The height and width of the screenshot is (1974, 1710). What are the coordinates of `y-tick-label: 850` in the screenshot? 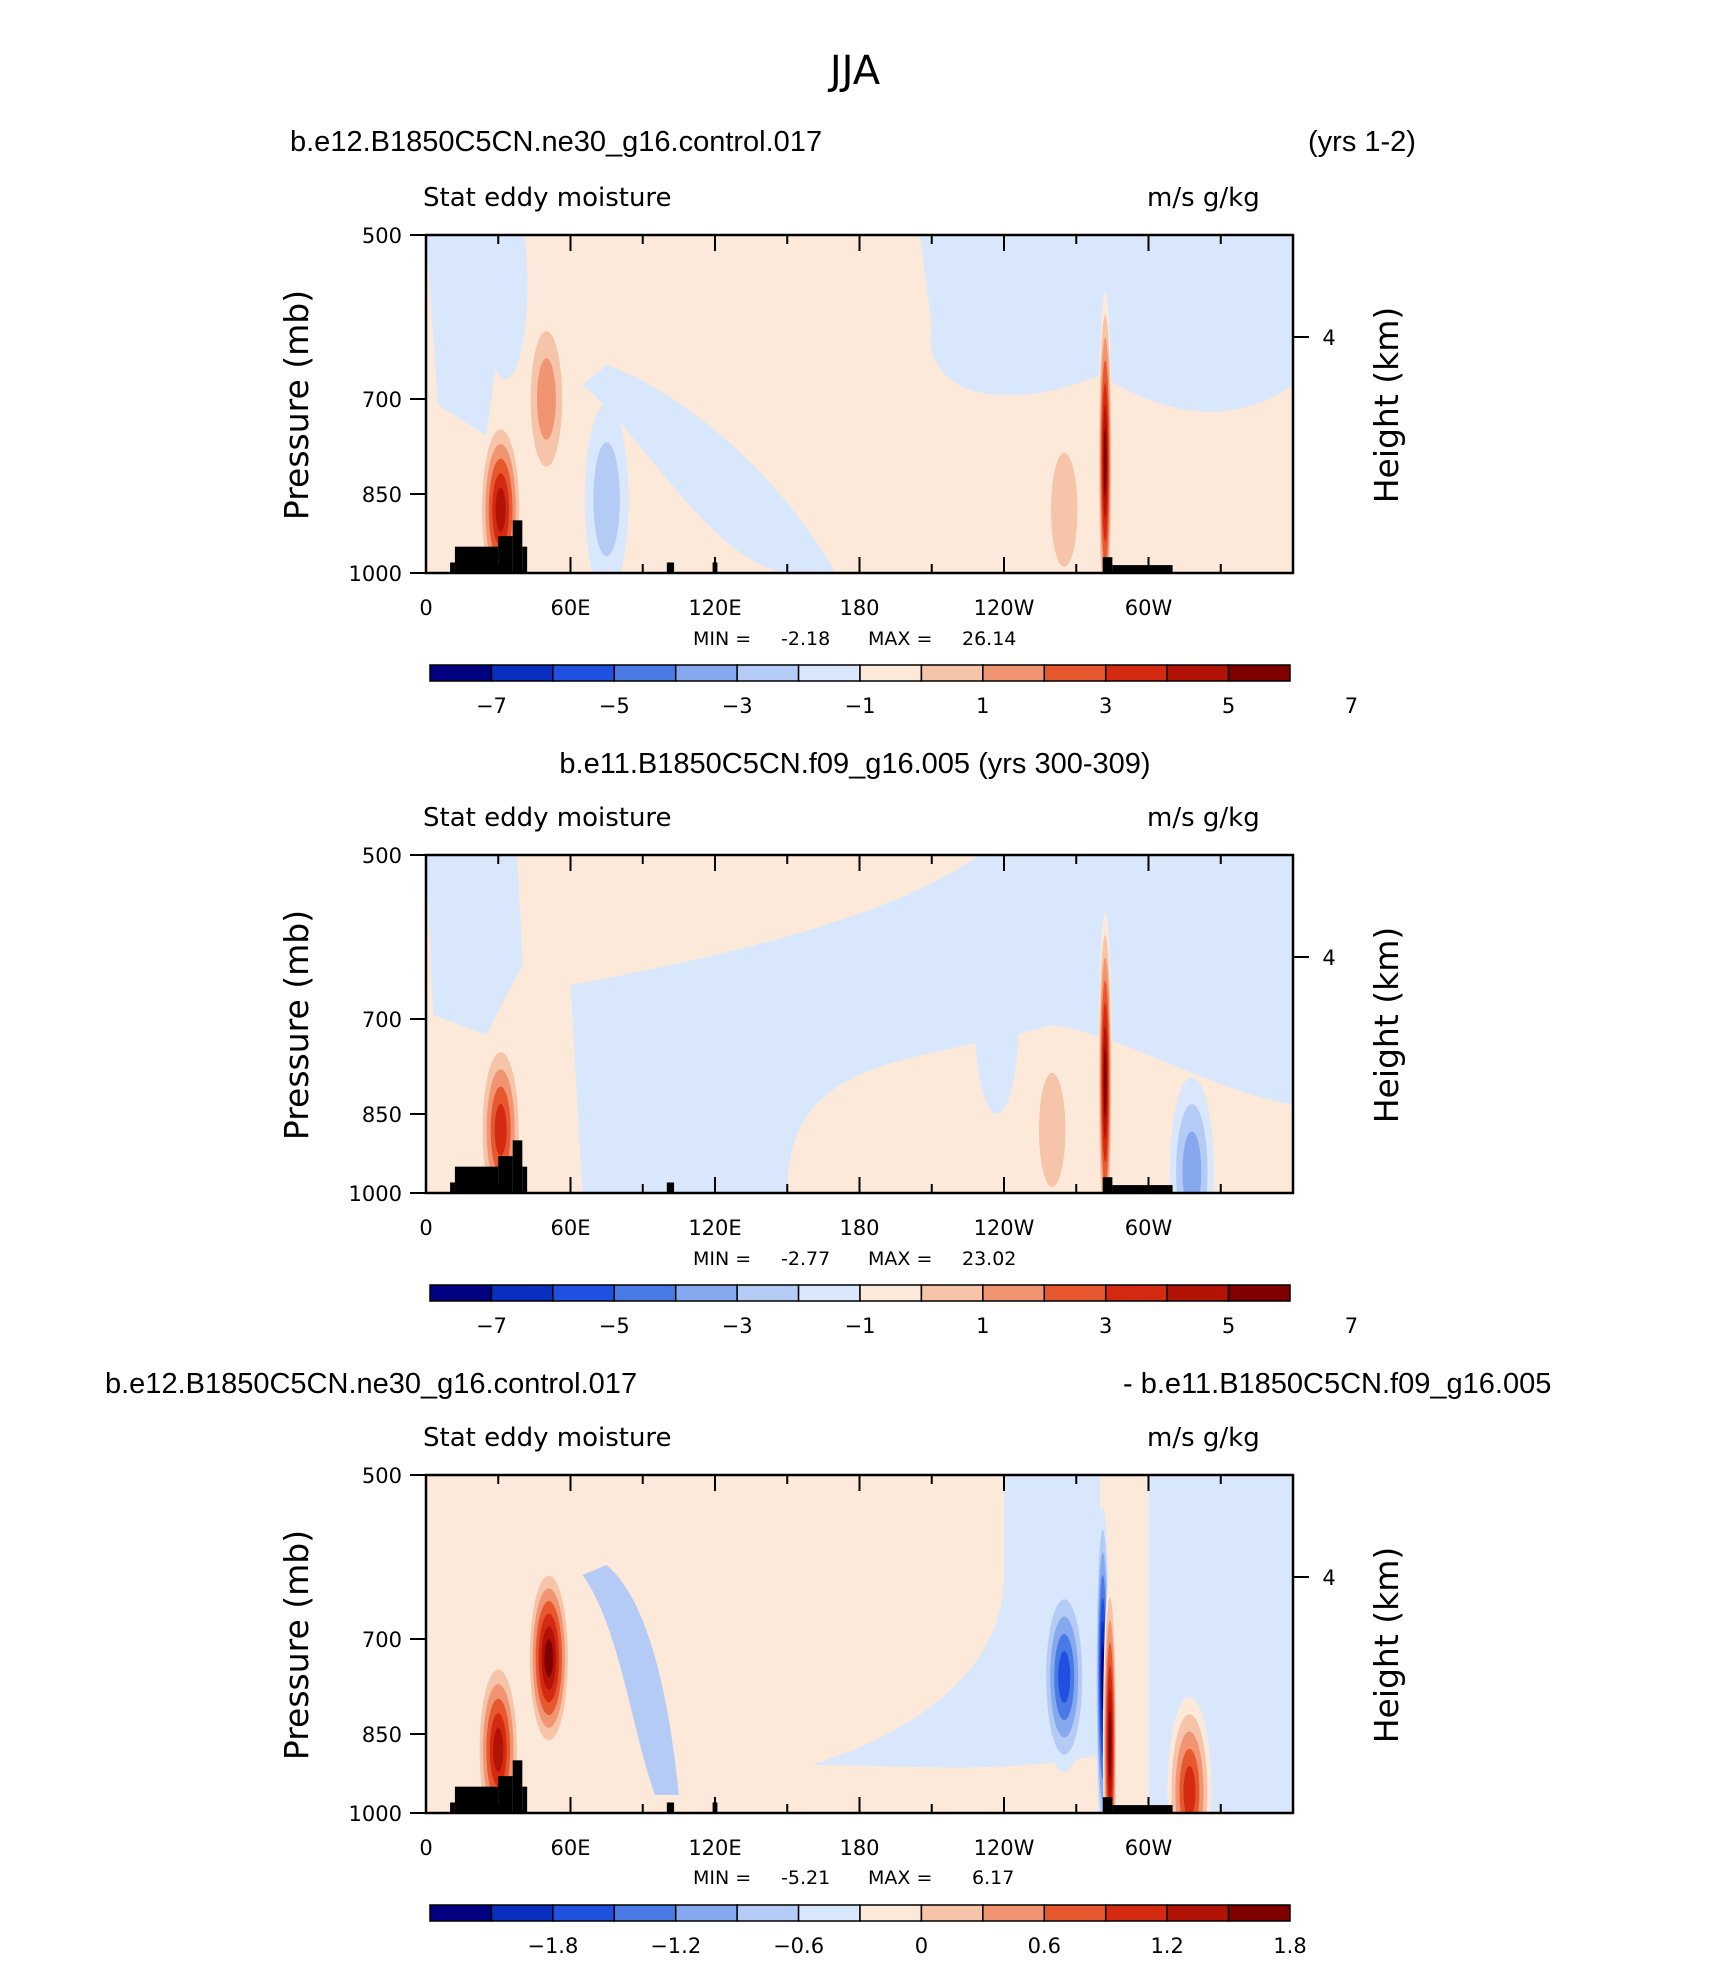 It's located at (382, 1115).